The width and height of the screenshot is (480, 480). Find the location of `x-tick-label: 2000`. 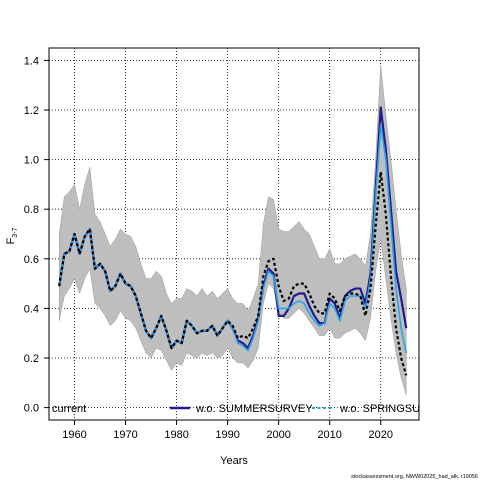

x-tick-label: 2000 is located at coordinates (278, 435).